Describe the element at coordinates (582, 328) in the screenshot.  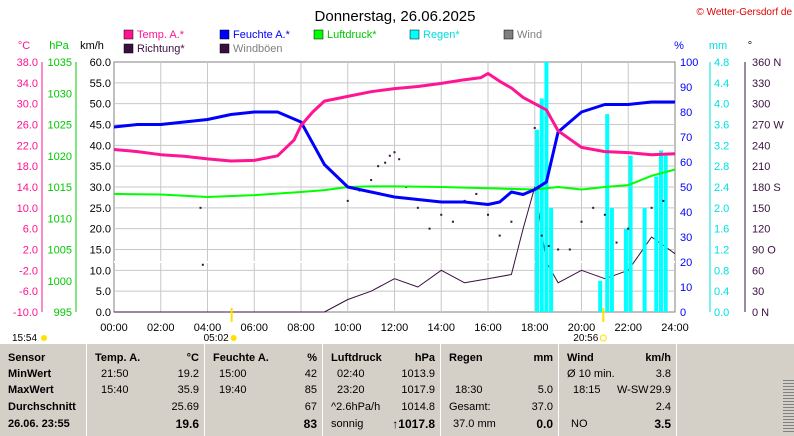
I see `time-tick-label: 20:00` at that location.